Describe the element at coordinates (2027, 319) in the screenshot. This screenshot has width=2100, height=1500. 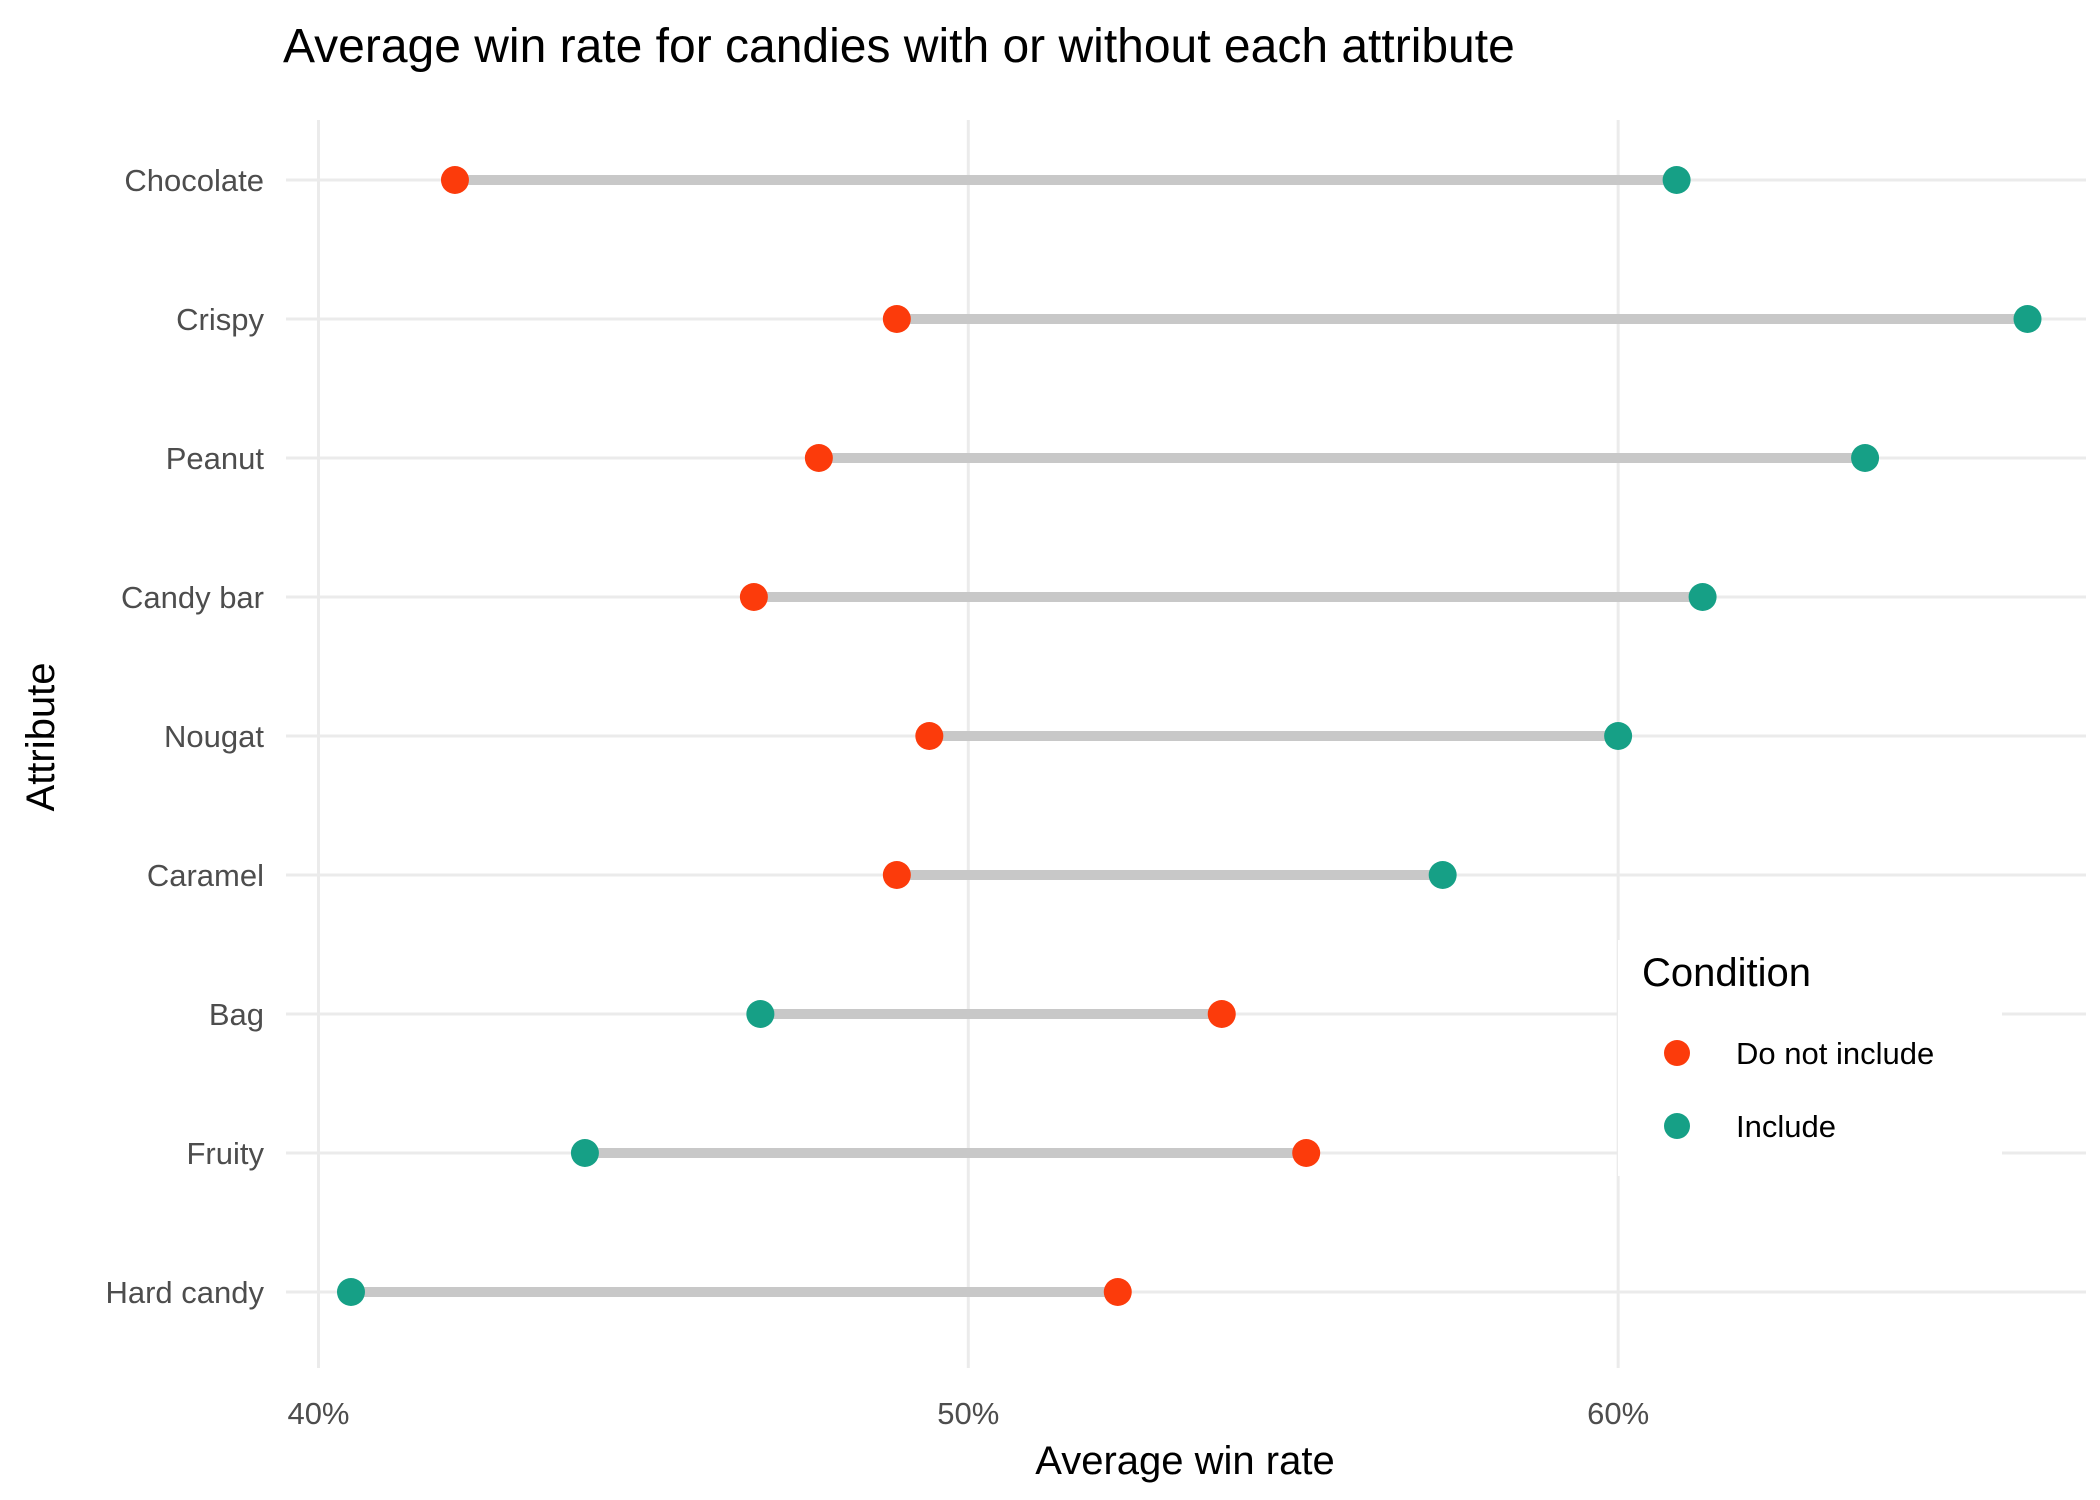
I see `point-include-crispy` at that location.